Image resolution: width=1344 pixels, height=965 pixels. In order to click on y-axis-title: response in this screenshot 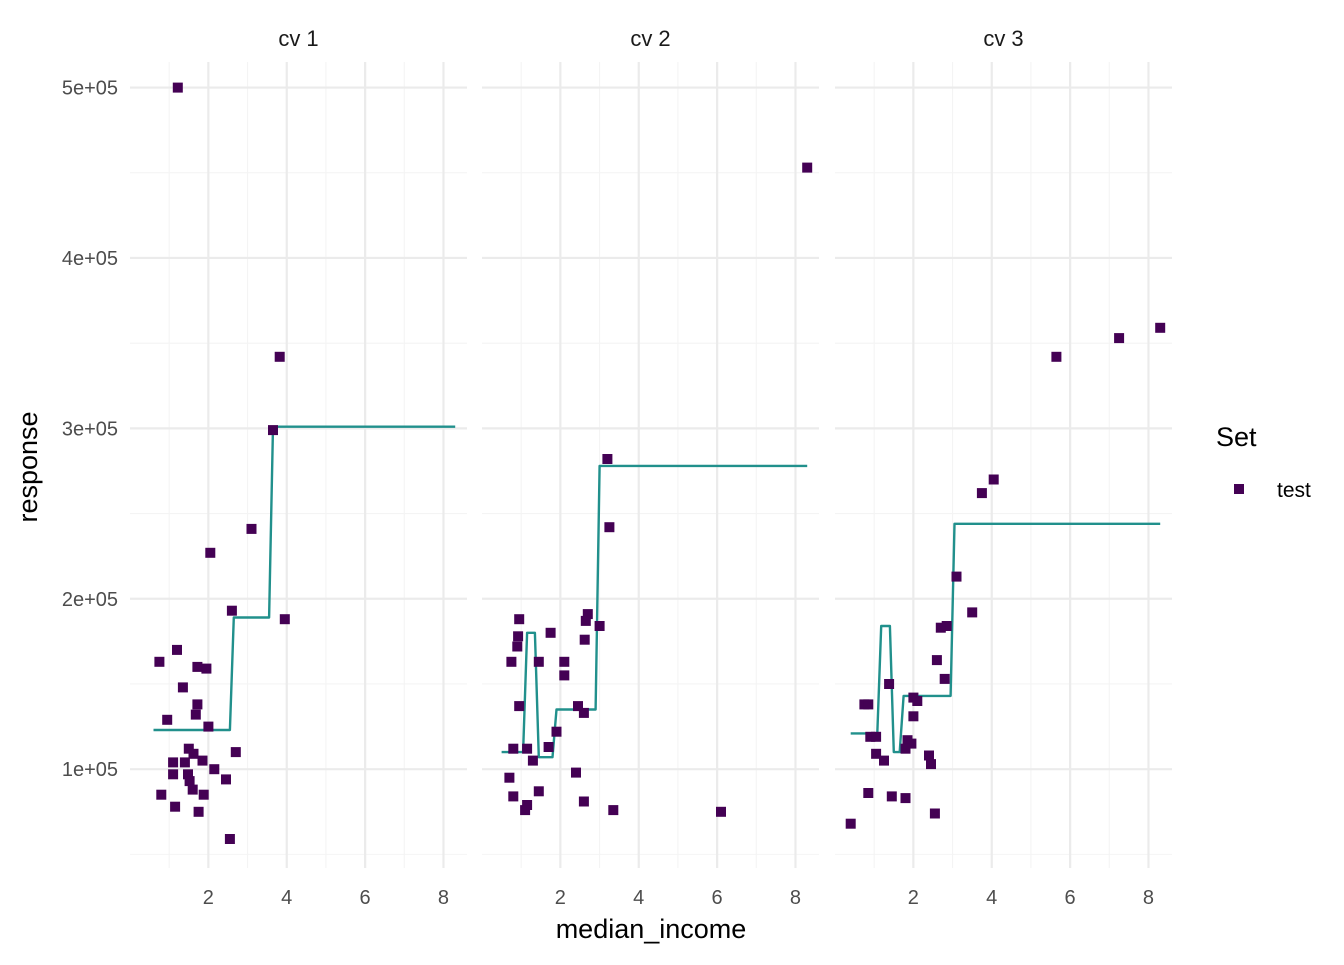, I will do `click(28, 466)`.